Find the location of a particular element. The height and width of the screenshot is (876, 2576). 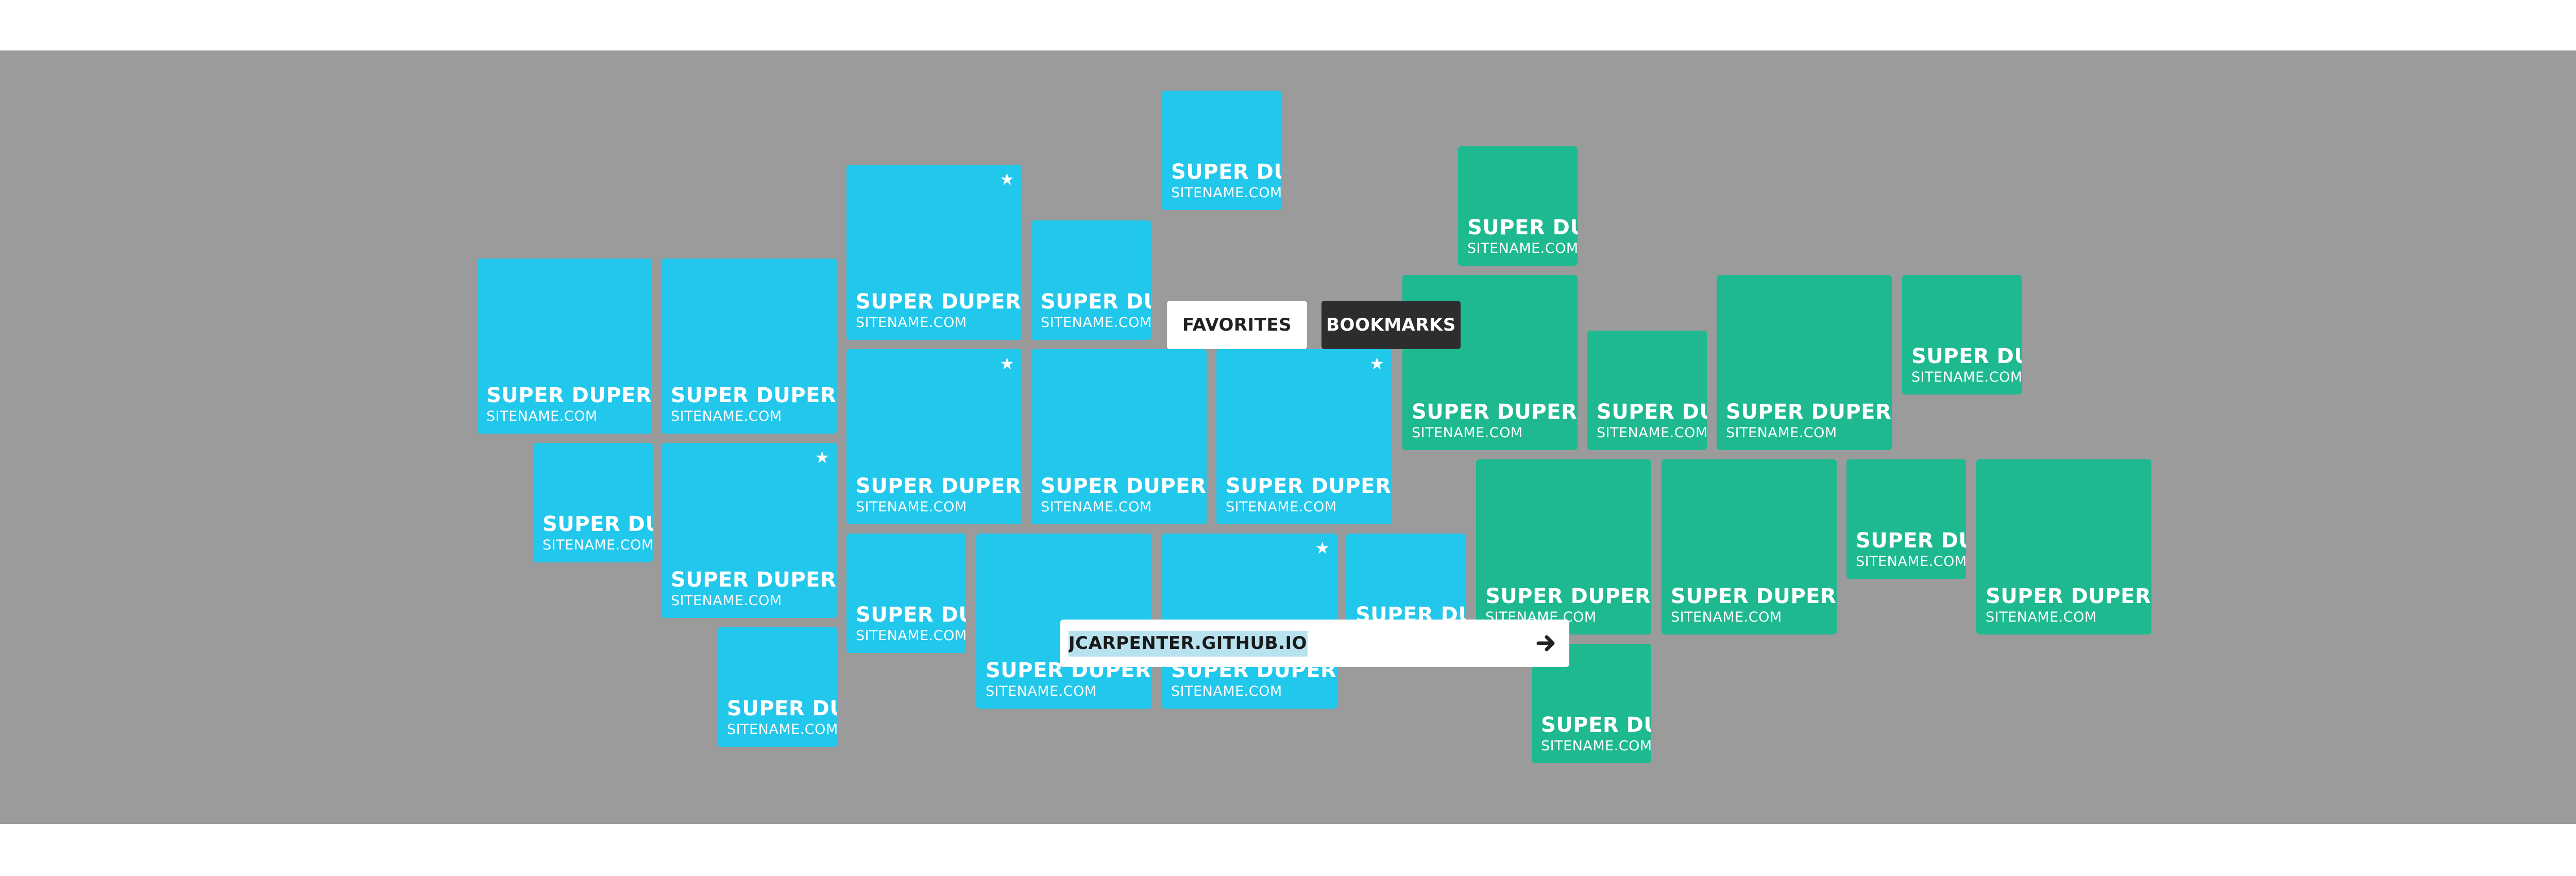

go-button is located at coordinates (1546, 643).